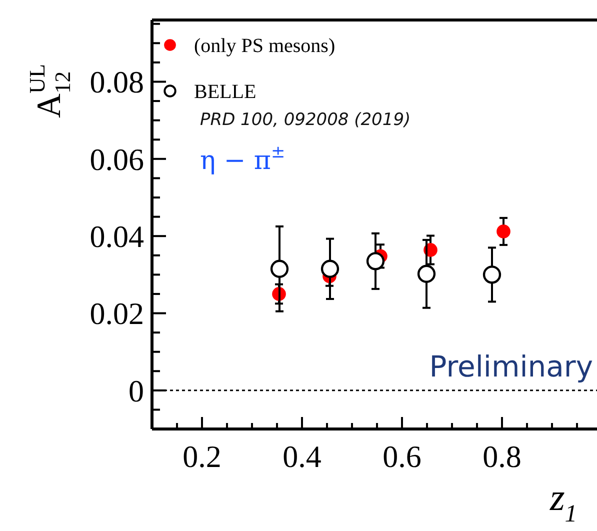  I want to click on x-tick-label: 0.8, so click(502, 456).